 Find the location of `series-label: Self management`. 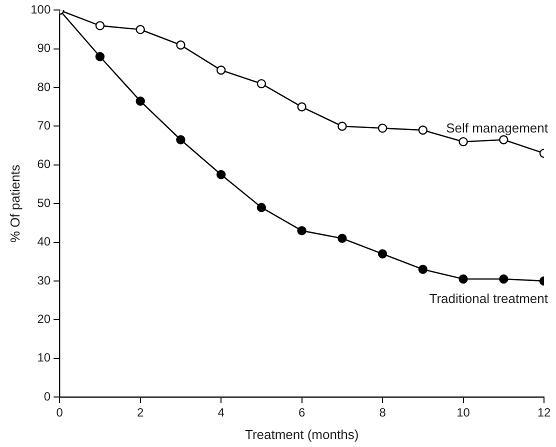

series-label: Self management is located at coordinates (497, 128).